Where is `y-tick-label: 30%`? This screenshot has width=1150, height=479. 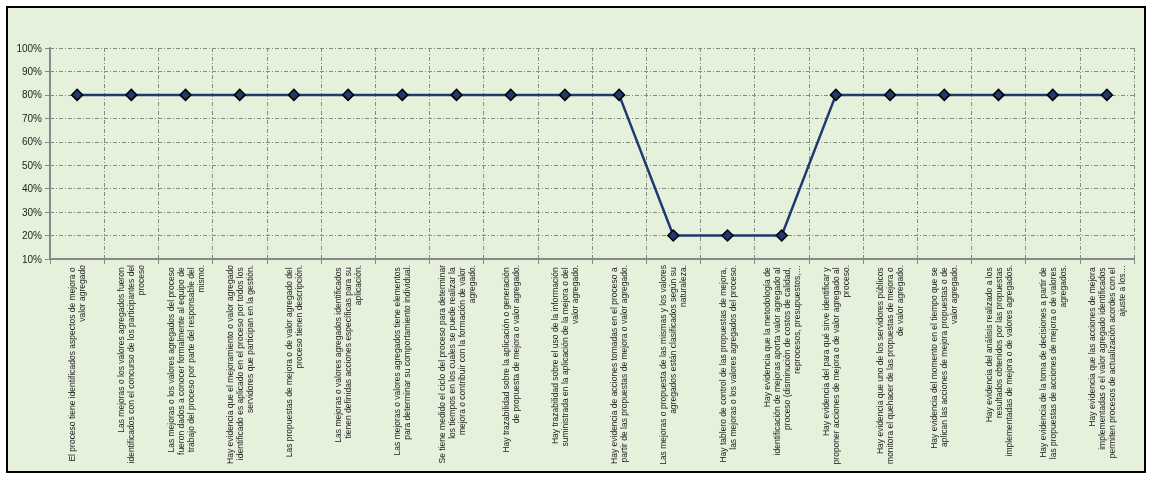 y-tick-label: 30% is located at coordinates (32, 212).